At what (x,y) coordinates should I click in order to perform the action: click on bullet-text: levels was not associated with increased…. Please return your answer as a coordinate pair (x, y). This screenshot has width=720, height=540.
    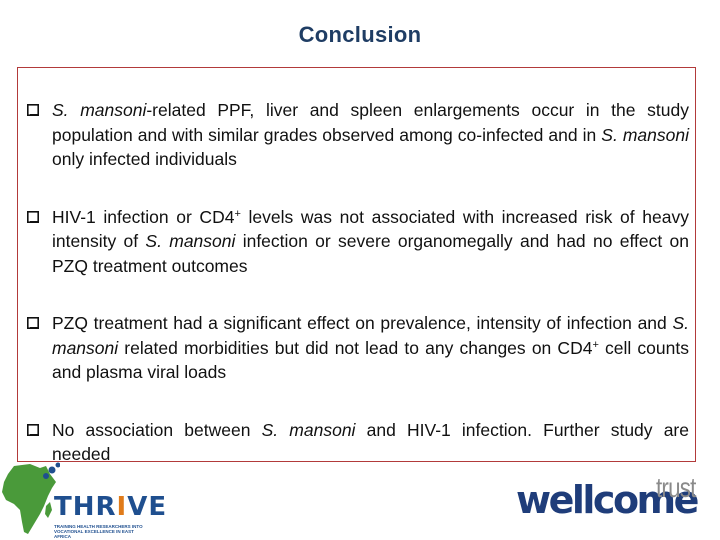
    Looking at the image, I should click on (370, 229).